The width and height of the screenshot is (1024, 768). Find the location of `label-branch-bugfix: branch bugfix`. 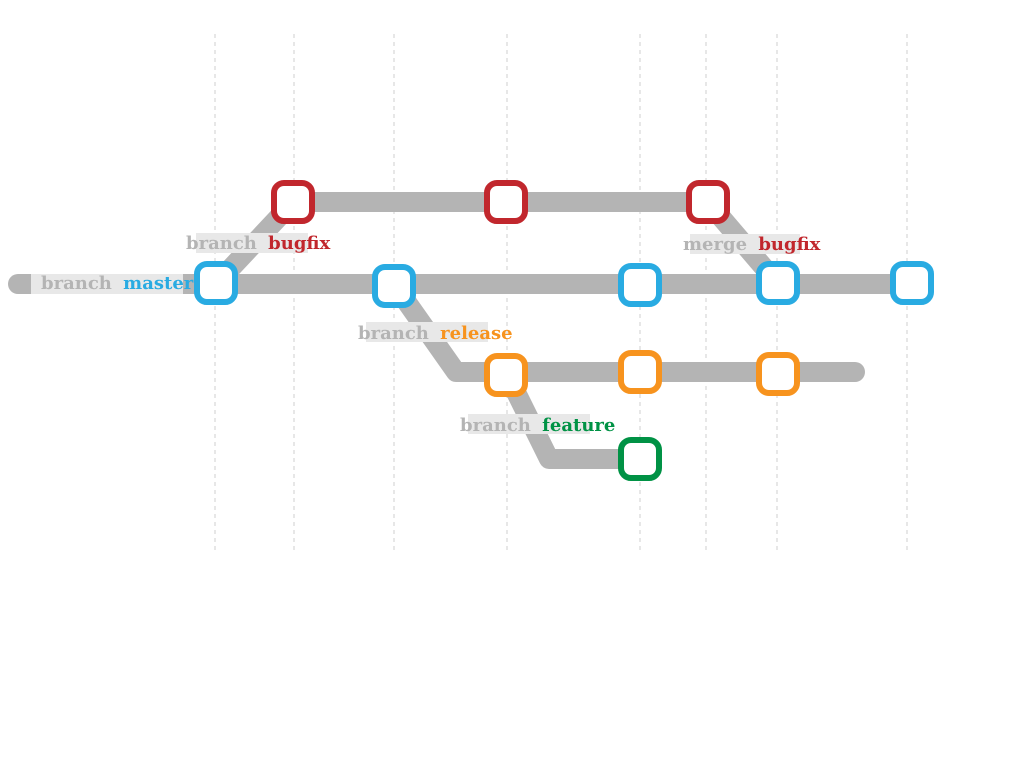

label-branch-bugfix: branch bugfix is located at coordinates (258, 243).